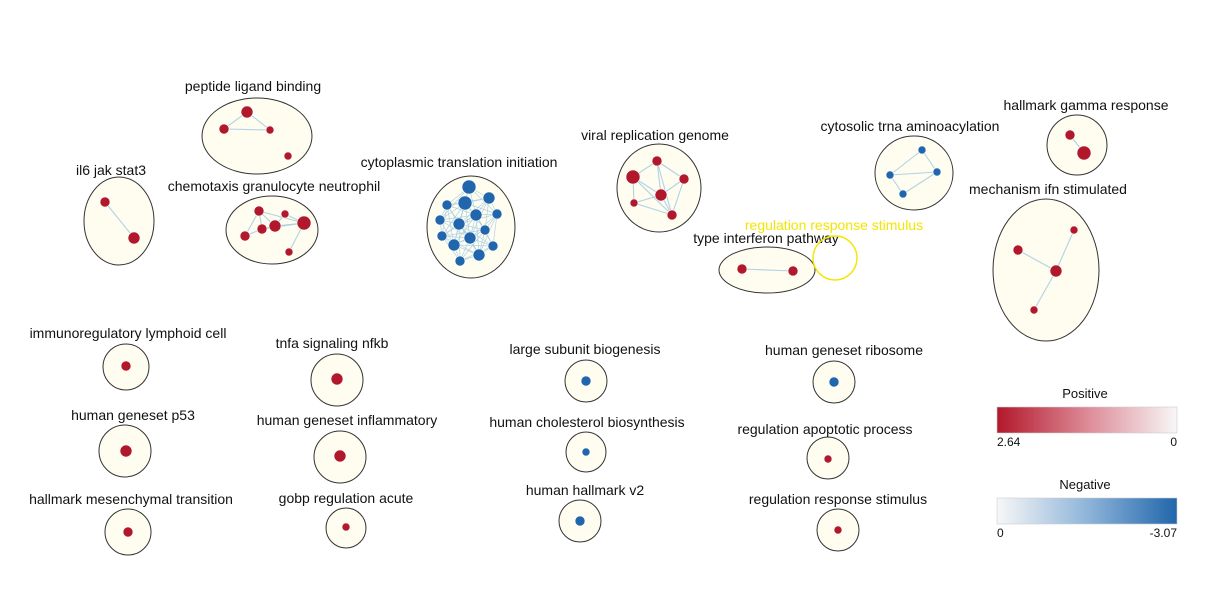  Describe the element at coordinates (346, 498) in the screenshot. I see `cluster-label: gobp regulation acute` at that location.